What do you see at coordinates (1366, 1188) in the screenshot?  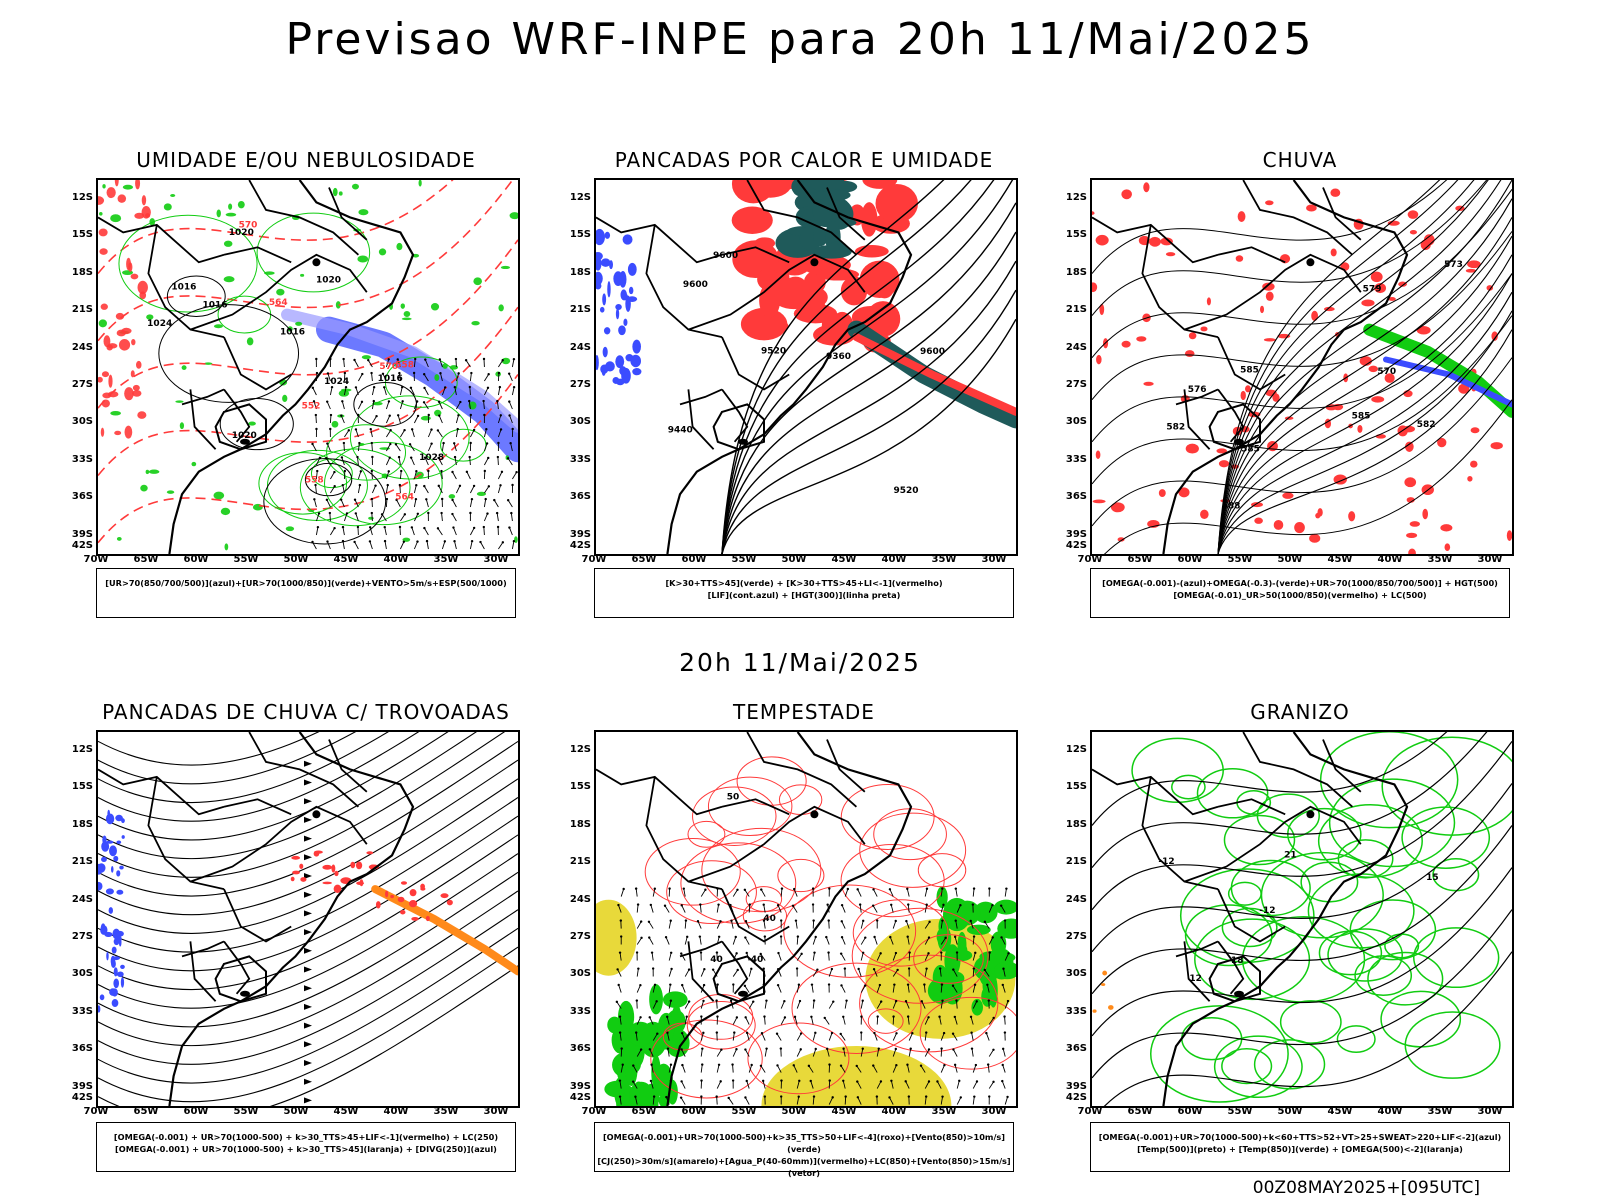 I see `run-footer: 00Z08MAY2025+[095UTC]` at bounding box center [1366, 1188].